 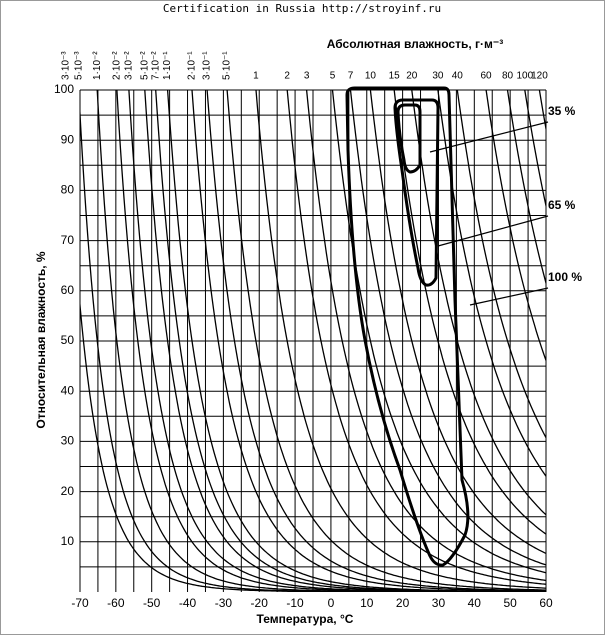 What do you see at coordinates (412, 76) in the screenshot?
I see `top-tick-label: 20` at bounding box center [412, 76].